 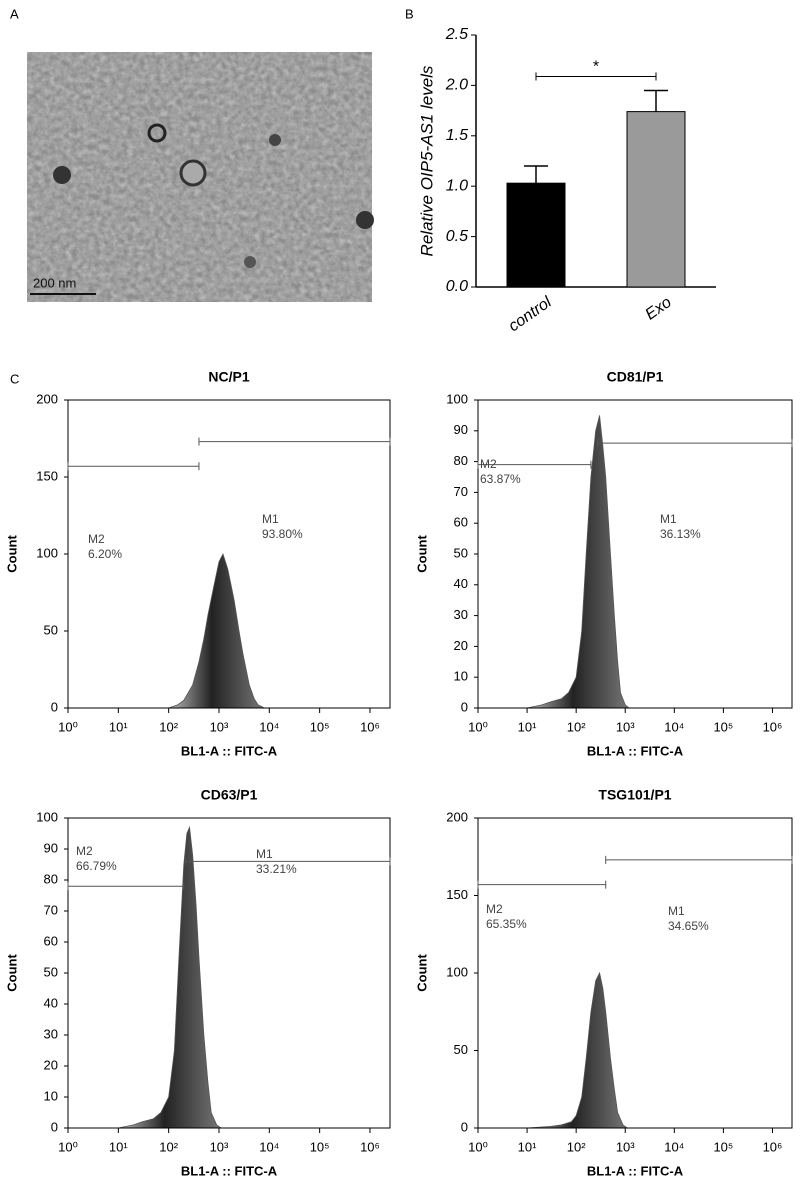 What do you see at coordinates (596, 67) in the screenshot?
I see `significance-label: *` at bounding box center [596, 67].